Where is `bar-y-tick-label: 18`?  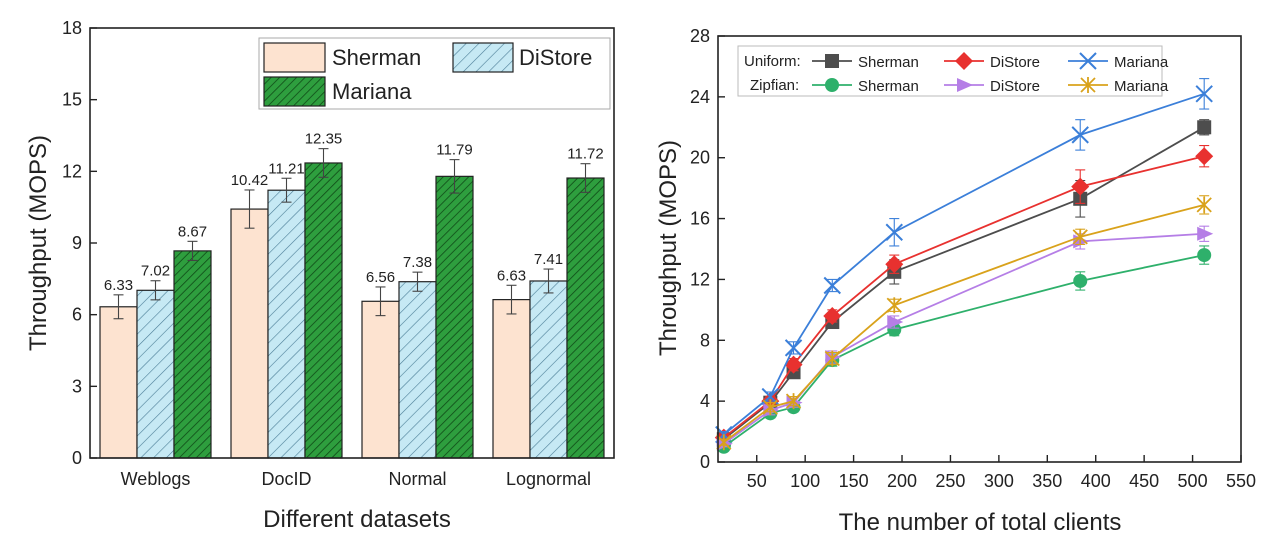 bar-y-tick-label: 18 is located at coordinates (72, 28).